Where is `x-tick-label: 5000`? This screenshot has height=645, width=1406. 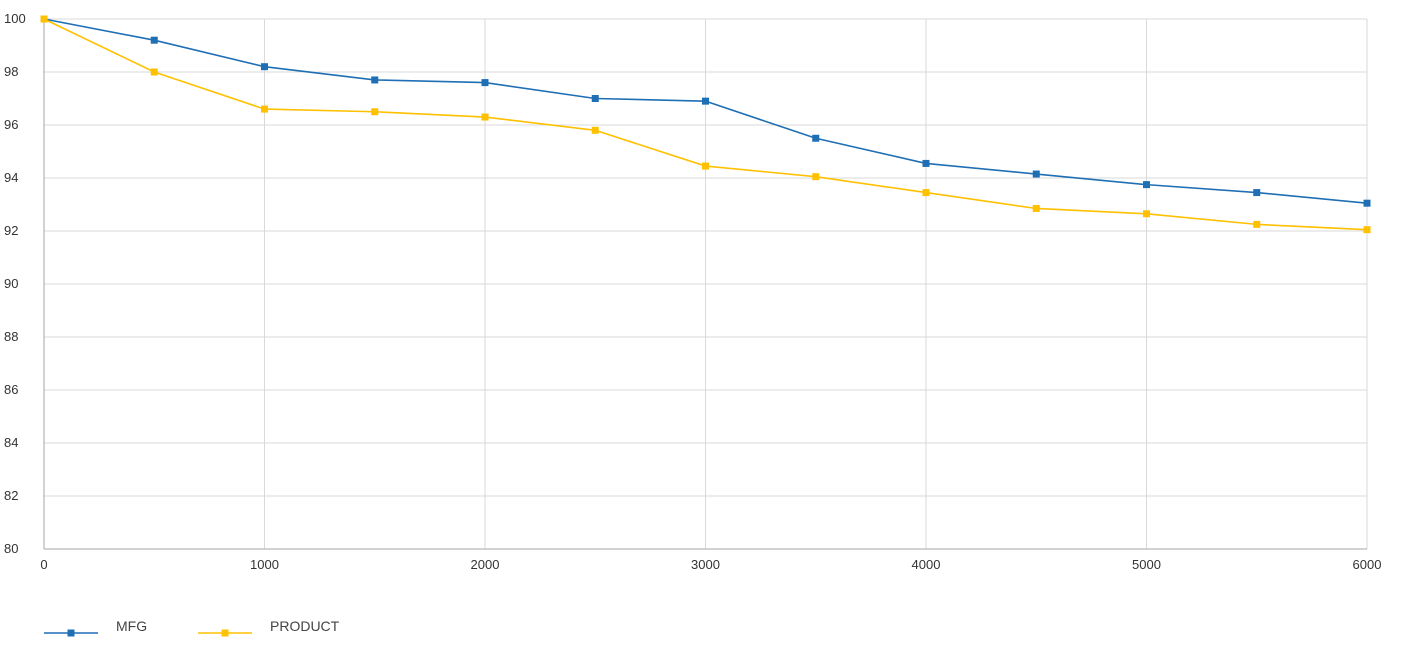 x-tick-label: 5000 is located at coordinates (1146, 564).